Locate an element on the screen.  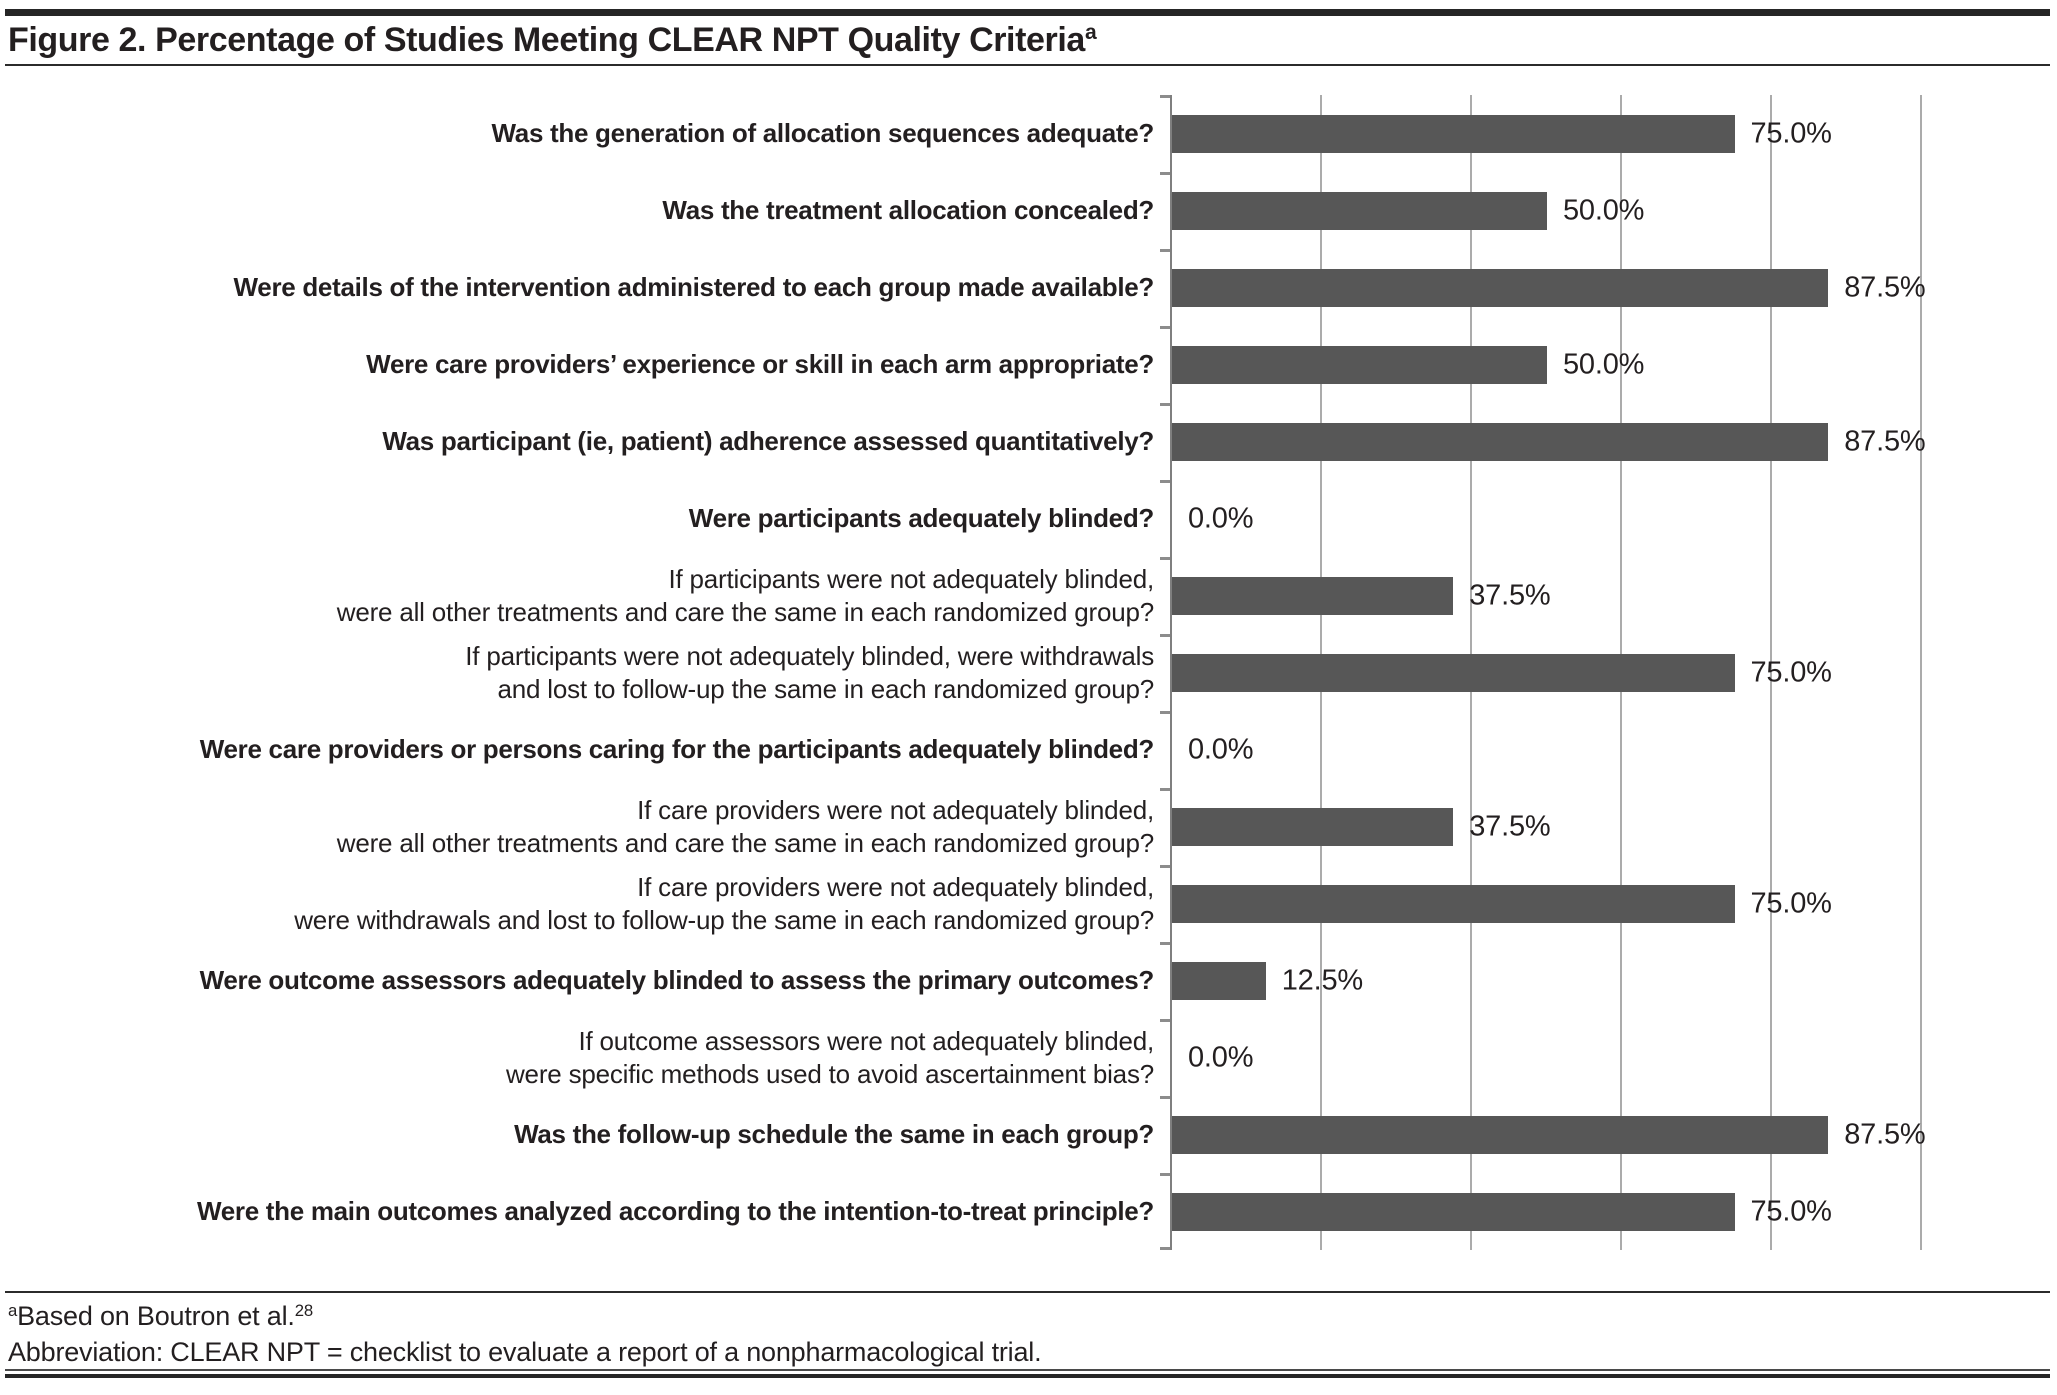
plot-cell: 12.5% is located at coordinates (1613, 980).